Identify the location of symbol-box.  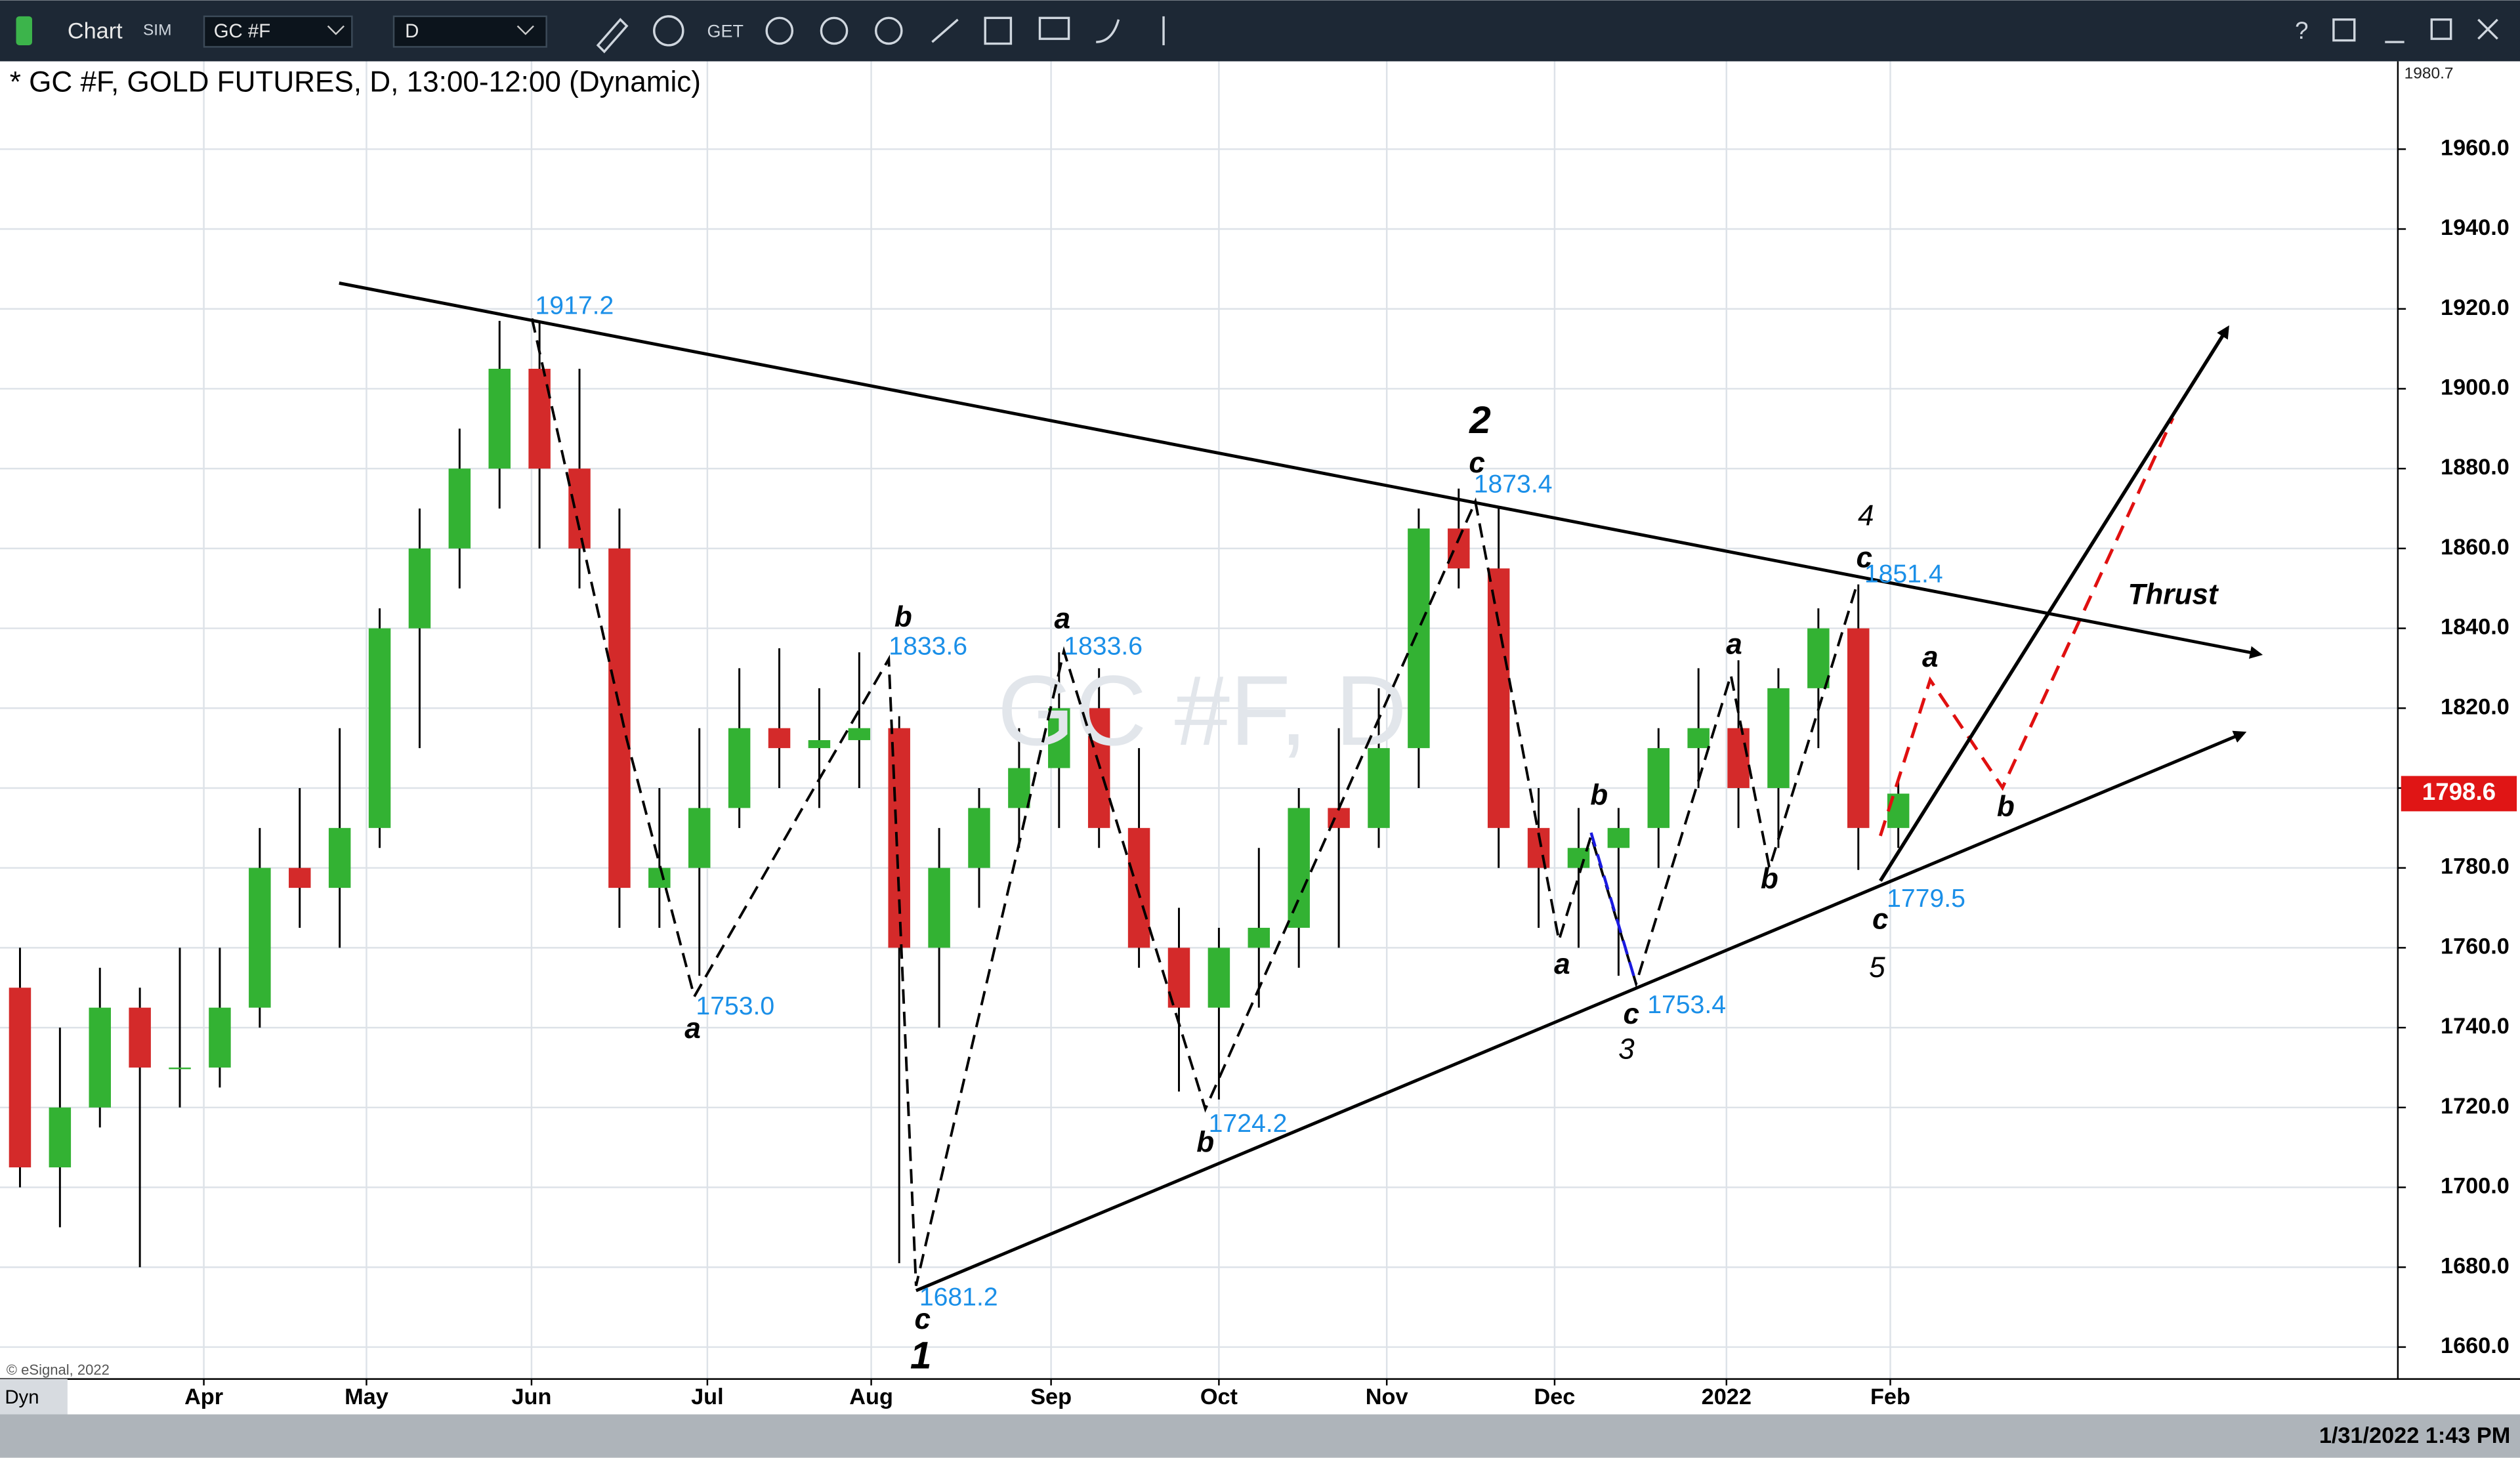
(278, 31).